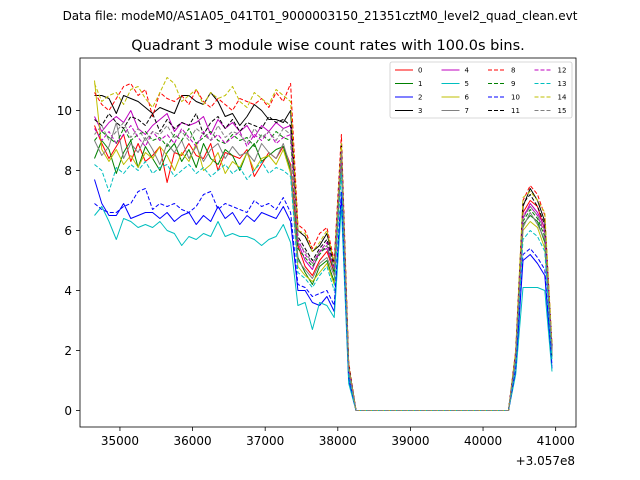 Image resolution: width=640 pixels, height=480 pixels. What do you see at coordinates (64, 111) in the screenshot?
I see `y-tick-label: 10` at bounding box center [64, 111].